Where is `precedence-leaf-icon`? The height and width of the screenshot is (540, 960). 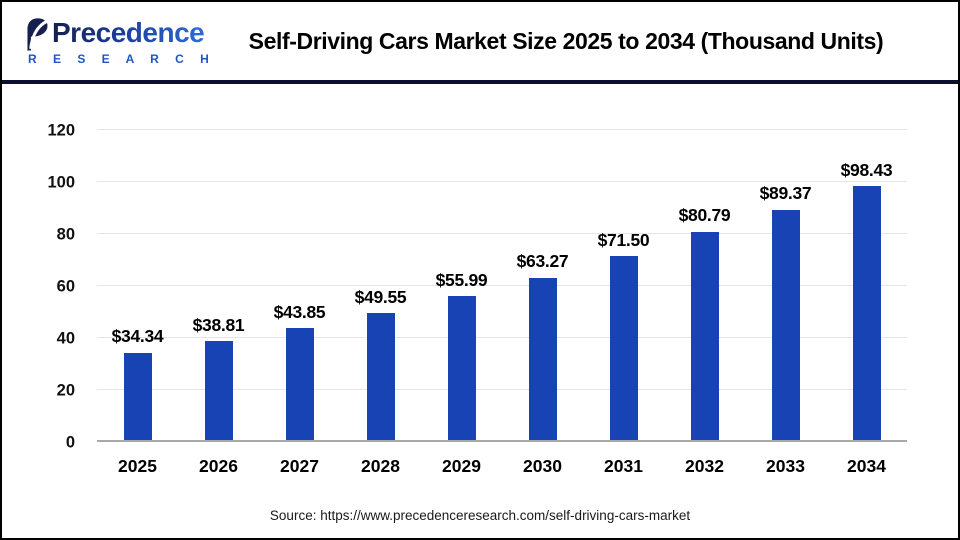 precedence-leaf-icon is located at coordinates (37, 33).